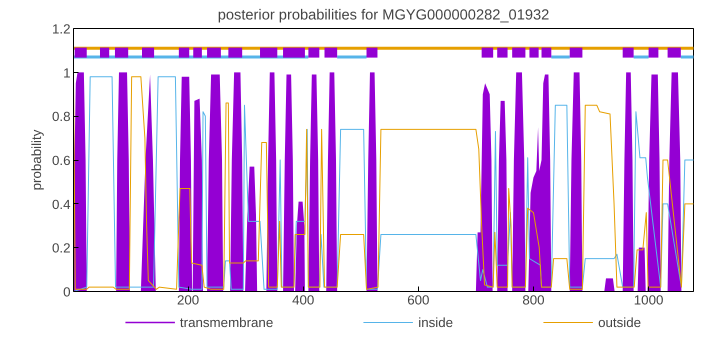 The width and height of the screenshot is (720, 352). I want to click on x-tick-label: 800, so click(533, 300).